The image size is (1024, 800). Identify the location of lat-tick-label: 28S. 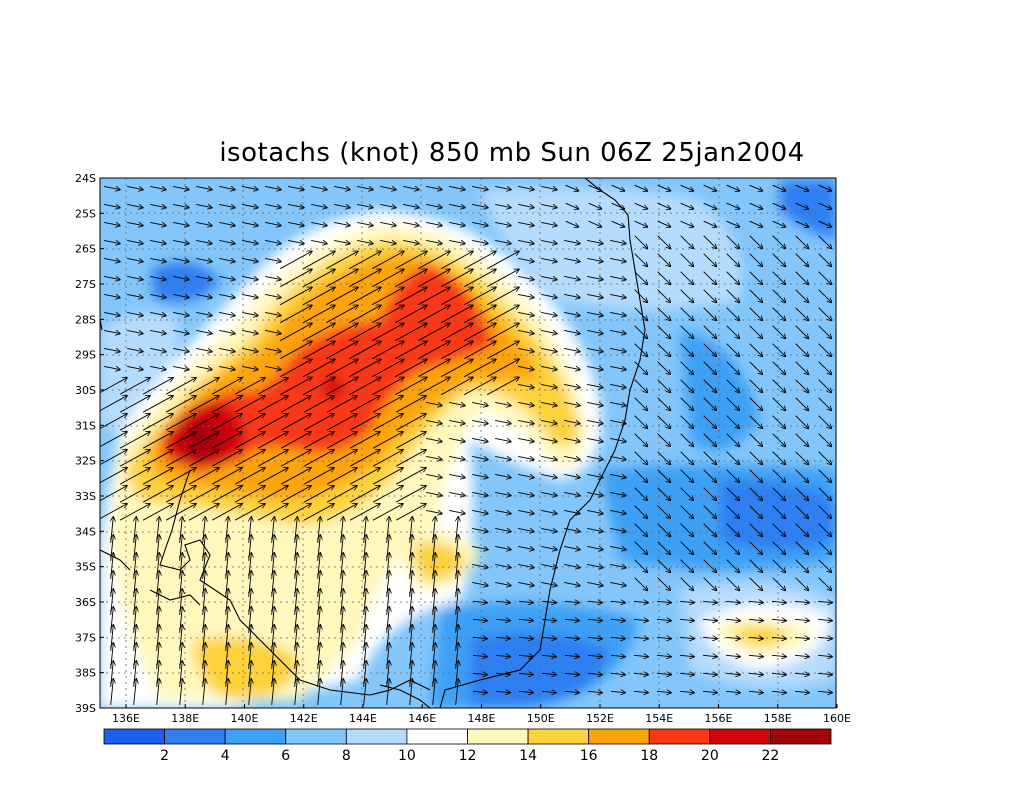
(85, 319).